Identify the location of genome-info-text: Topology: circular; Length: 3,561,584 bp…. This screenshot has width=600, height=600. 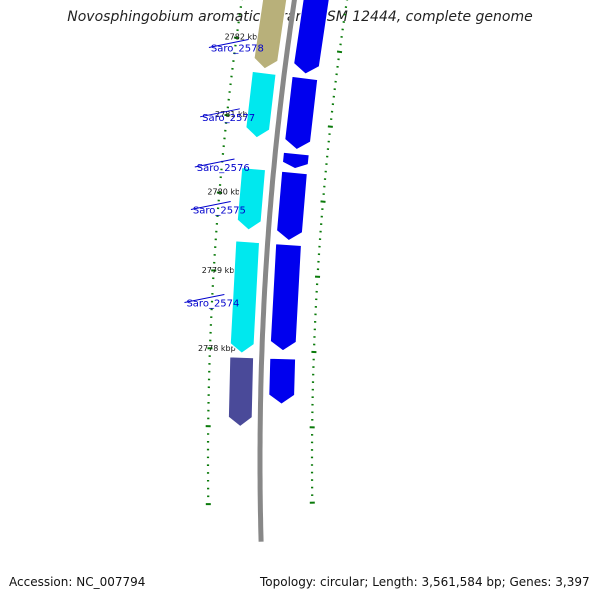
(425, 582).